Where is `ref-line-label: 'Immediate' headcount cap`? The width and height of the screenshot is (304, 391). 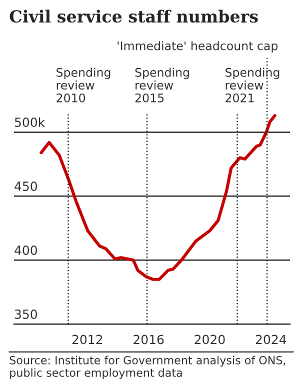 ref-line-label: 'Immediate' headcount cap is located at coordinates (198, 47).